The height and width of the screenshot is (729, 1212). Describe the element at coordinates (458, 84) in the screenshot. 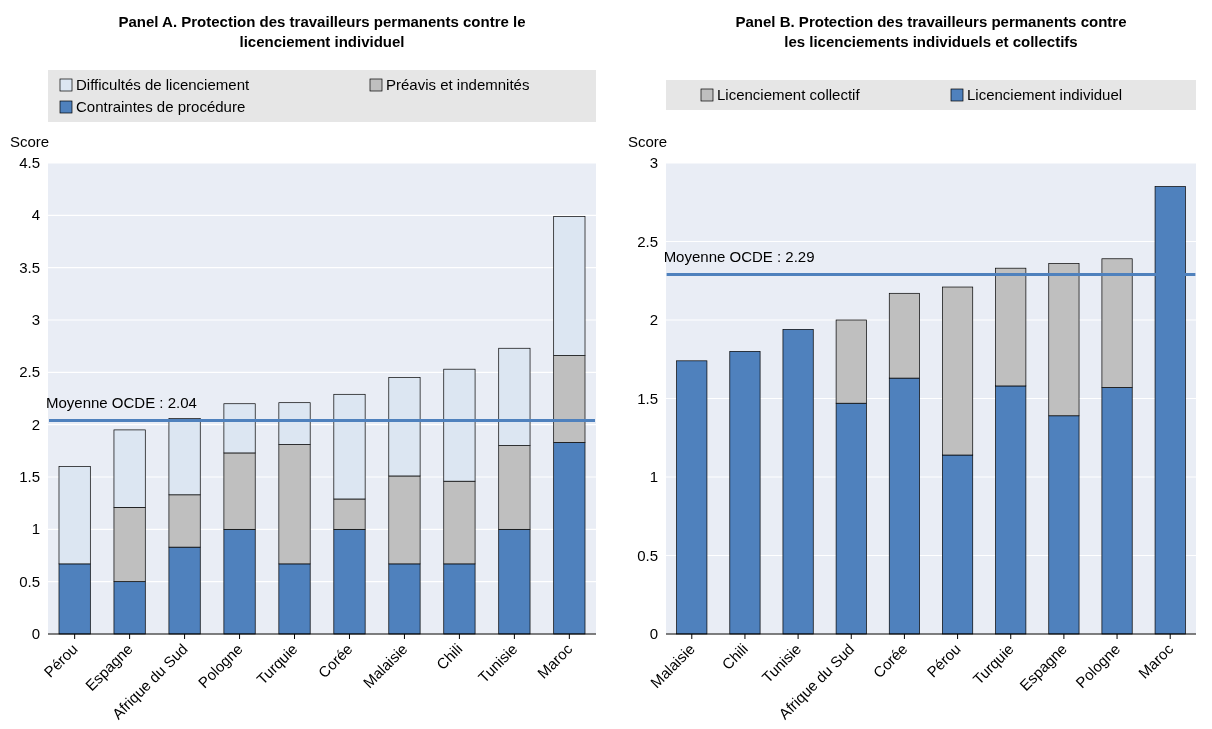

I see `legend-label: Préavis et indemnités` at that location.